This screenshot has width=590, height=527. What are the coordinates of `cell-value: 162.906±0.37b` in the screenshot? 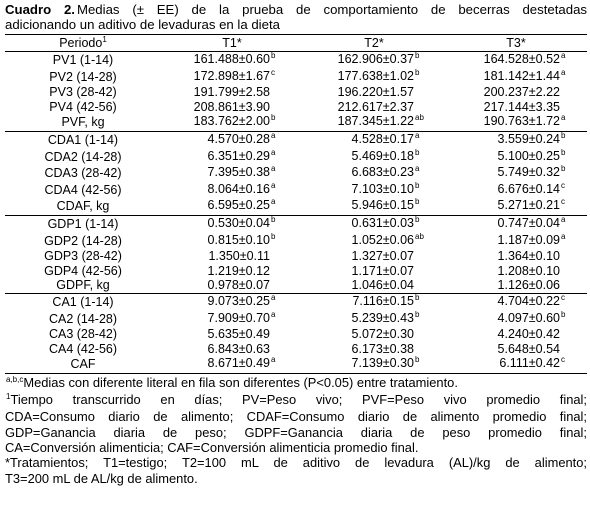 It's located at (374, 60).